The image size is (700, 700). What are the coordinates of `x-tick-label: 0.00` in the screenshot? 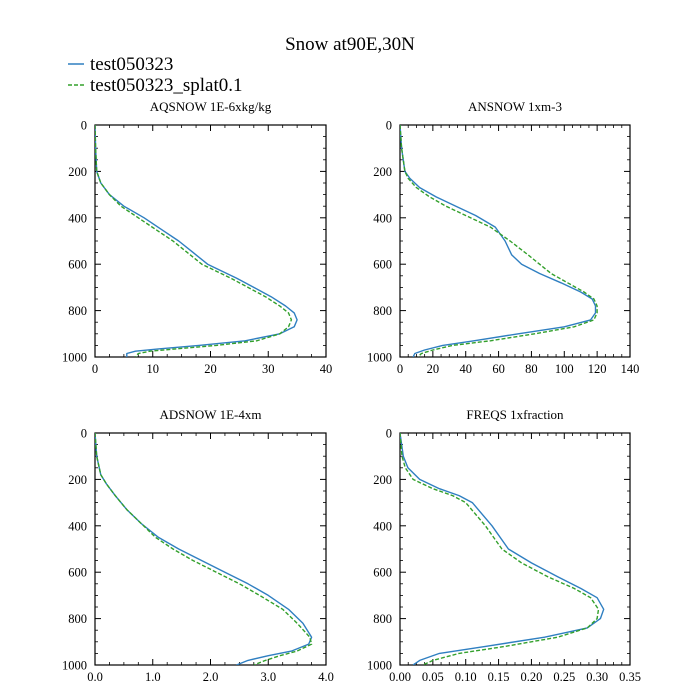 It's located at (400, 677).